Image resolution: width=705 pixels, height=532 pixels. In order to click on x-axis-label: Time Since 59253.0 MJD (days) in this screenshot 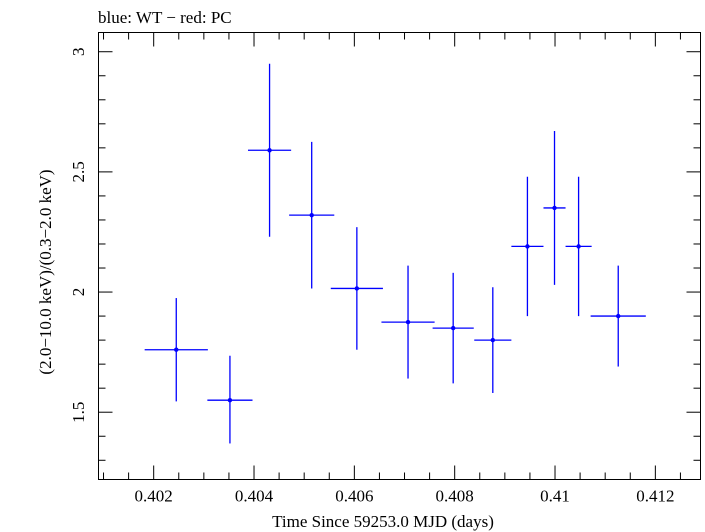, I will do `click(383, 521)`.